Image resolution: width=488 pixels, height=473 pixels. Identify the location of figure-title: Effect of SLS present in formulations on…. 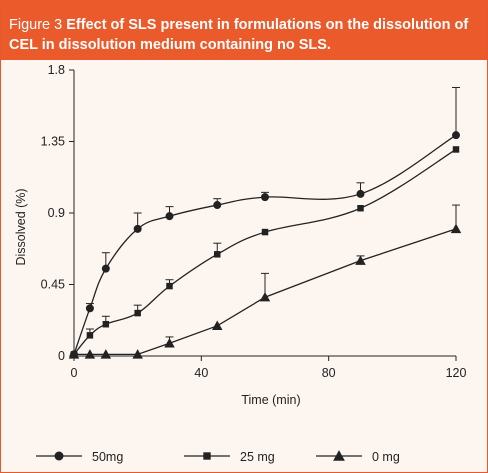
(239, 35).